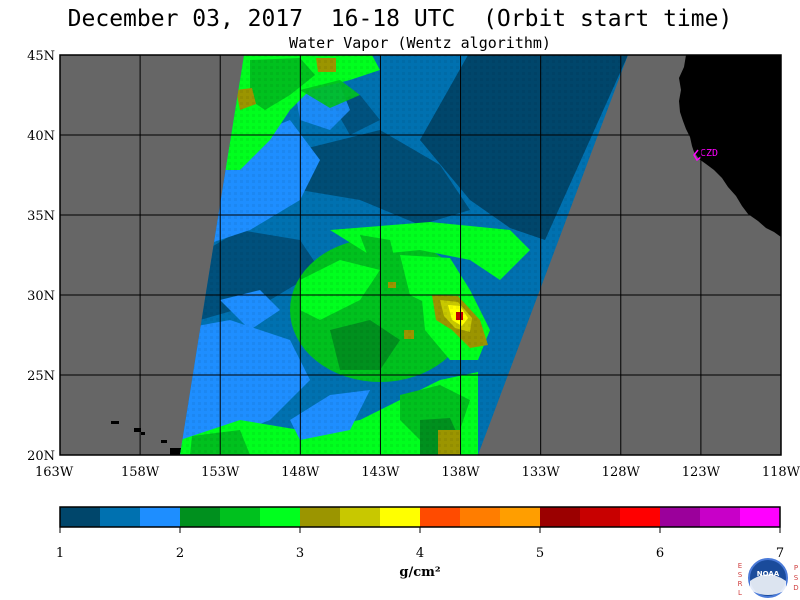 The height and width of the screenshot is (600, 800). What do you see at coordinates (740, 584) in the screenshot?
I see `esrl-letter: R` at bounding box center [740, 584].